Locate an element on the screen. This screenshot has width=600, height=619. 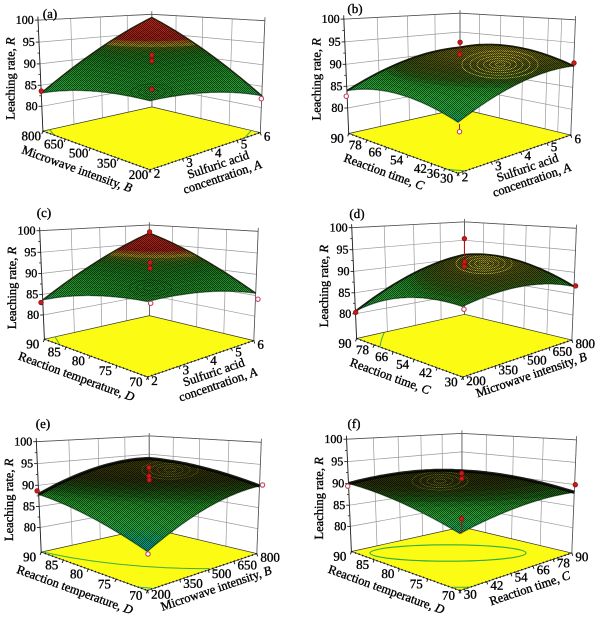
svg-text: (e) is located at coordinates (43, 423).